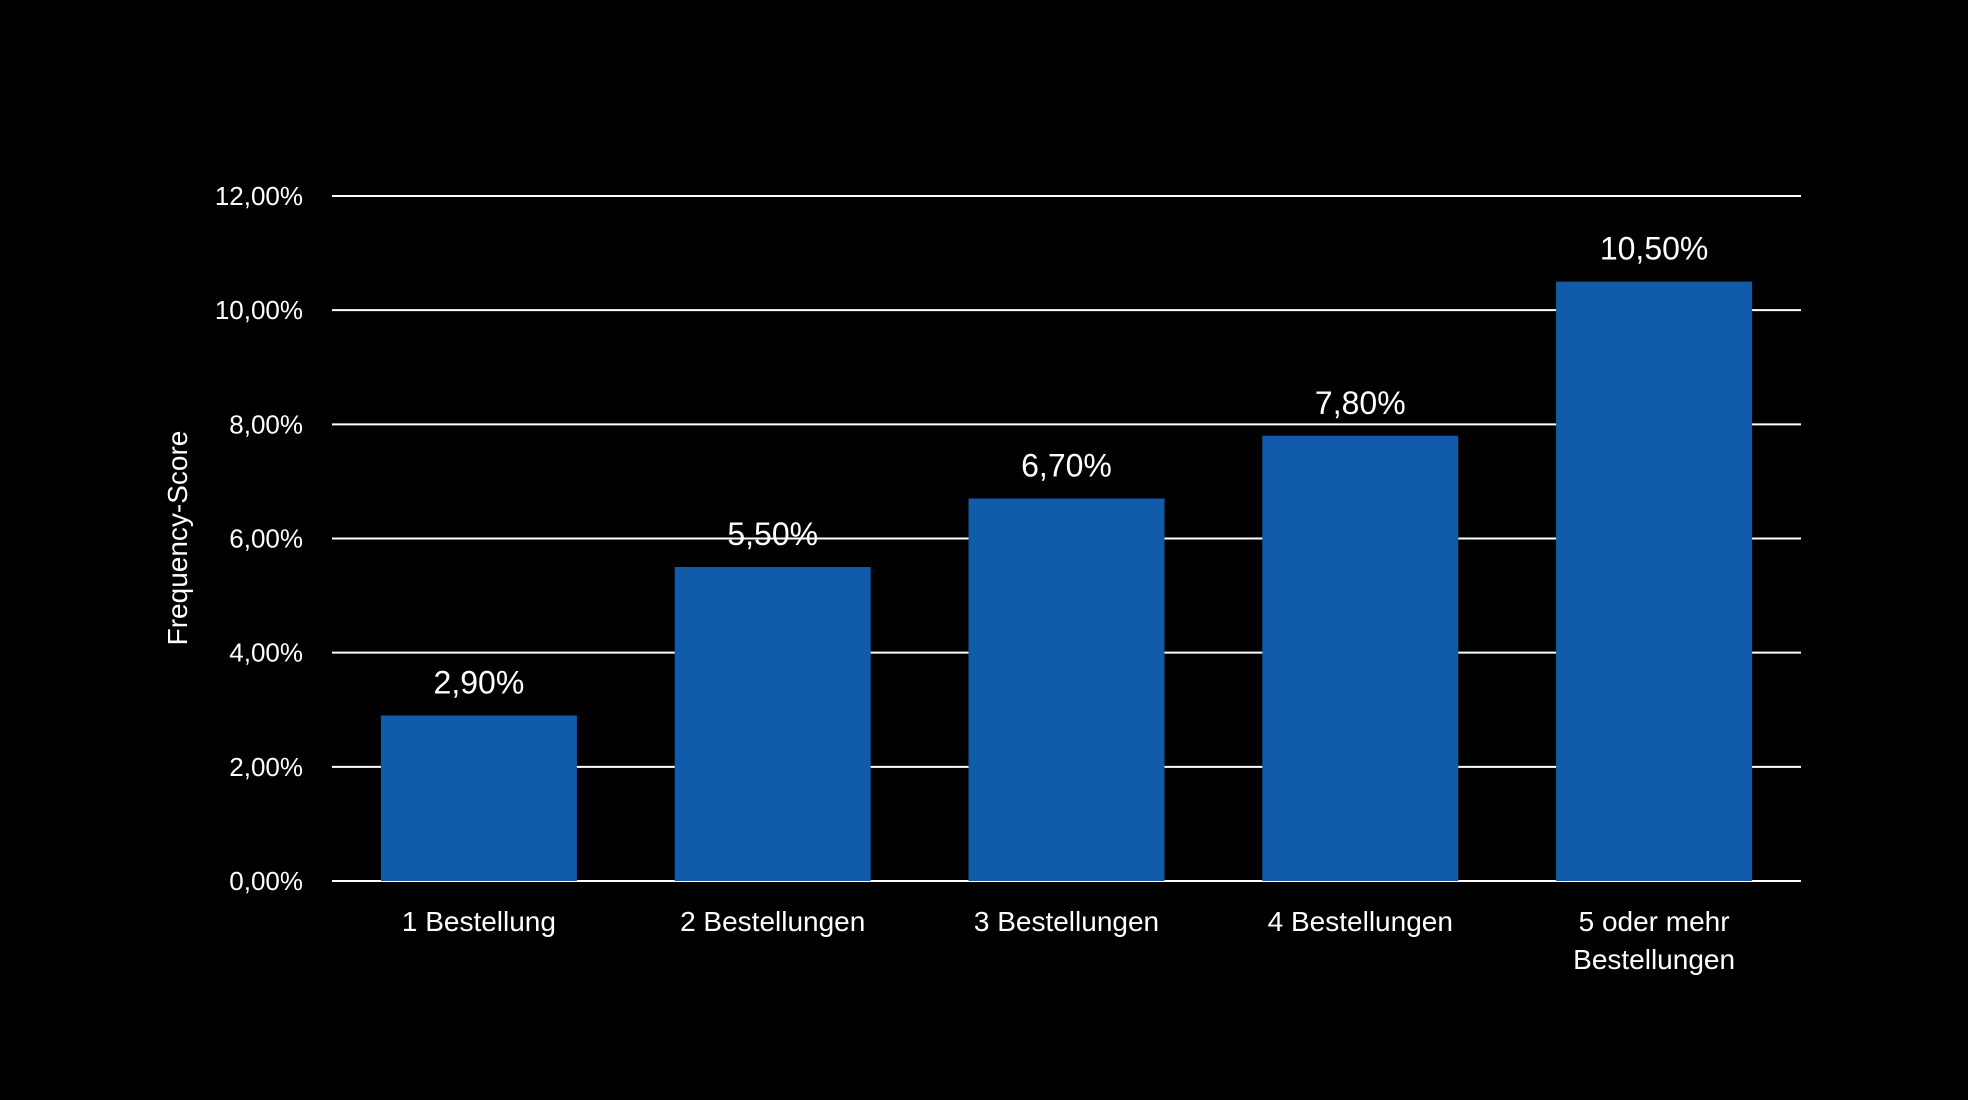  What do you see at coordinates (1360, 403) in the screenshot?
I see `bar-data-label: 7,80%` at bounding box center [1360, 403].